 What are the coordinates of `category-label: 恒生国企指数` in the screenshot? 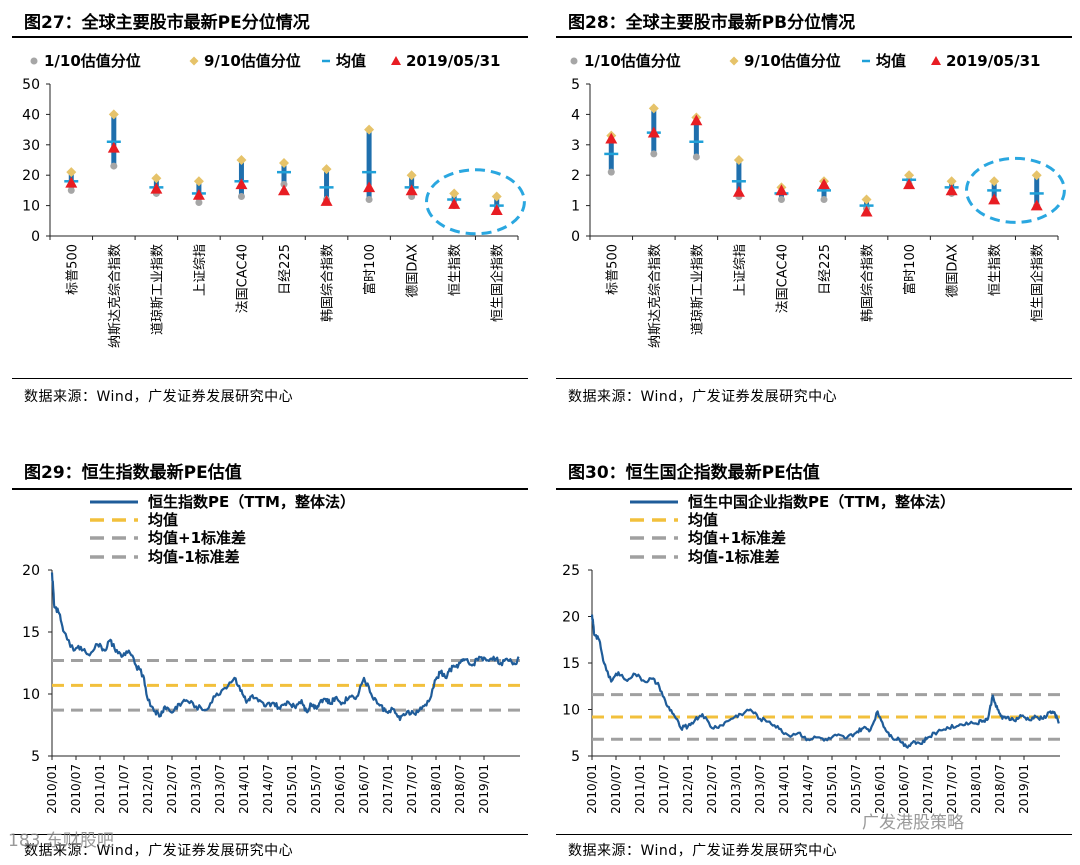 It's located at (1038, 283).